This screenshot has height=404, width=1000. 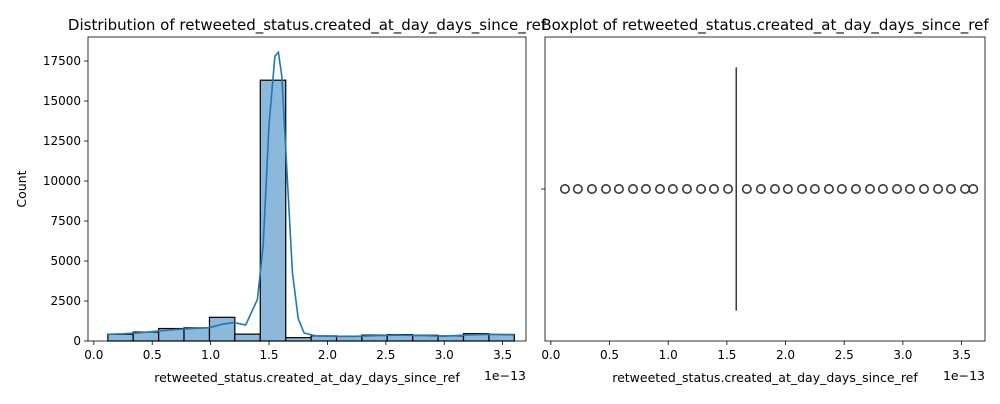 What do you see at coordinates (62, 61) in the screenshot?
I see `y-tick-label: 17500` at bounding box center [62, 61].